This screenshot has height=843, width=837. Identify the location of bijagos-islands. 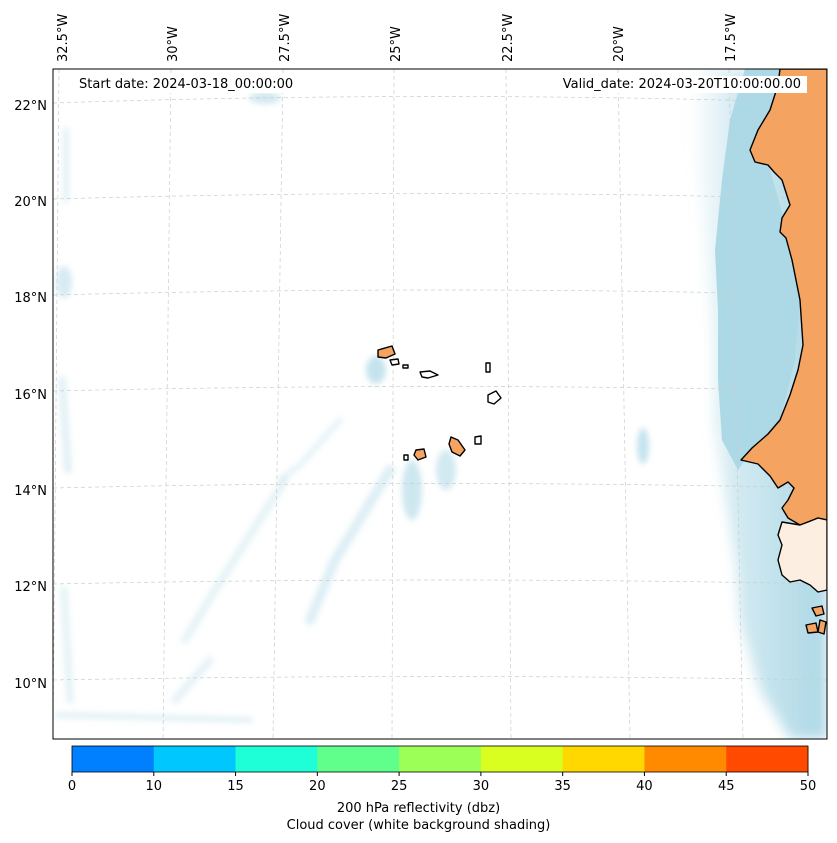
(816, 620).